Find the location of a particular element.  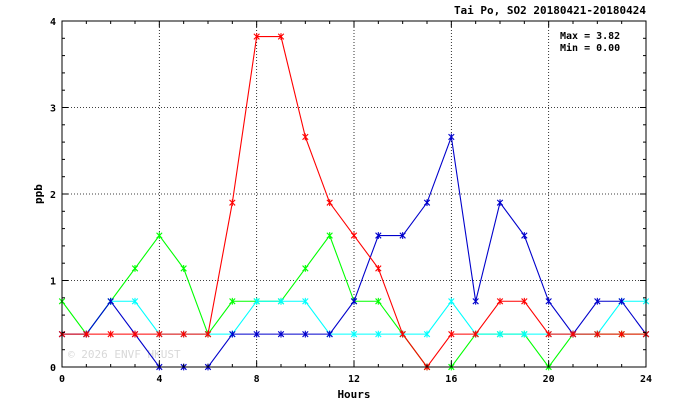

x-tick-label: 4 is located at coordinates (159, 379).